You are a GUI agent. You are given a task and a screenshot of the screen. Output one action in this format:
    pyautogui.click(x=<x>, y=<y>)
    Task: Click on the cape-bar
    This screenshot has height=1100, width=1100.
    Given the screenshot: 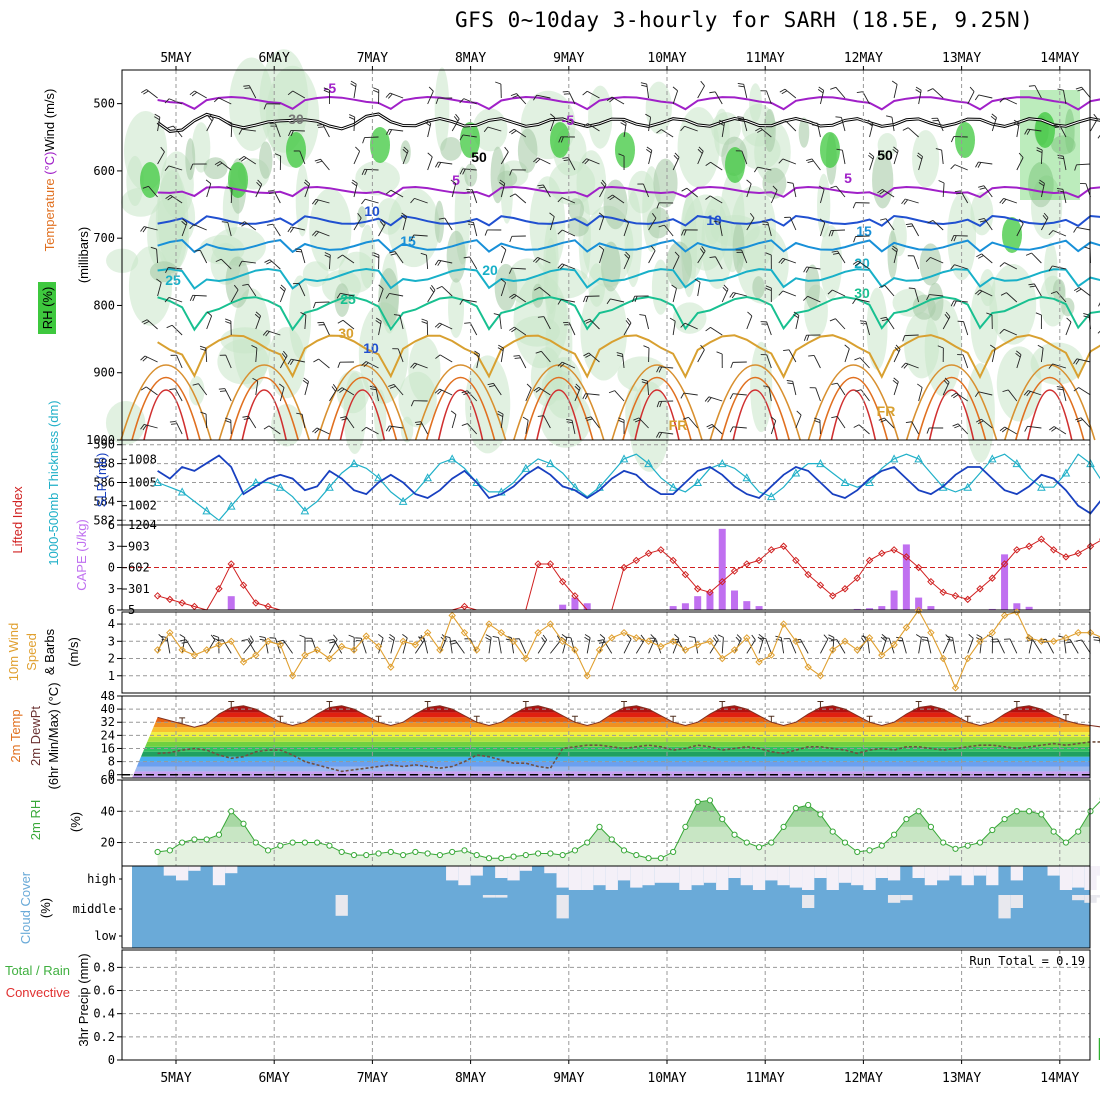 What is the action you would take?
    pyautogui.click(x=710, y=600)
    